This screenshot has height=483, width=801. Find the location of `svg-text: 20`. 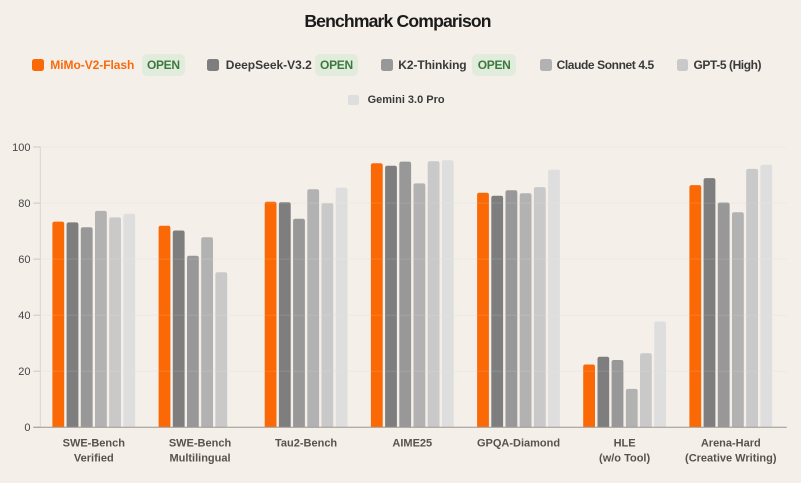

svg-text: 20 is located at coordinates (24, 372).